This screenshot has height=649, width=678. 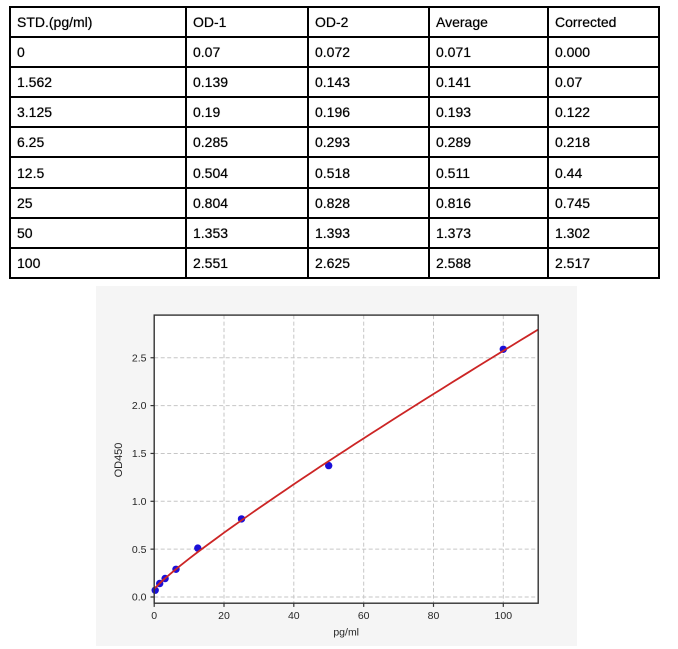 What do you see at coordinates (139, 598) in the screenshot?
I see `svg-text: 0.0` at bounding box center [139, 598].